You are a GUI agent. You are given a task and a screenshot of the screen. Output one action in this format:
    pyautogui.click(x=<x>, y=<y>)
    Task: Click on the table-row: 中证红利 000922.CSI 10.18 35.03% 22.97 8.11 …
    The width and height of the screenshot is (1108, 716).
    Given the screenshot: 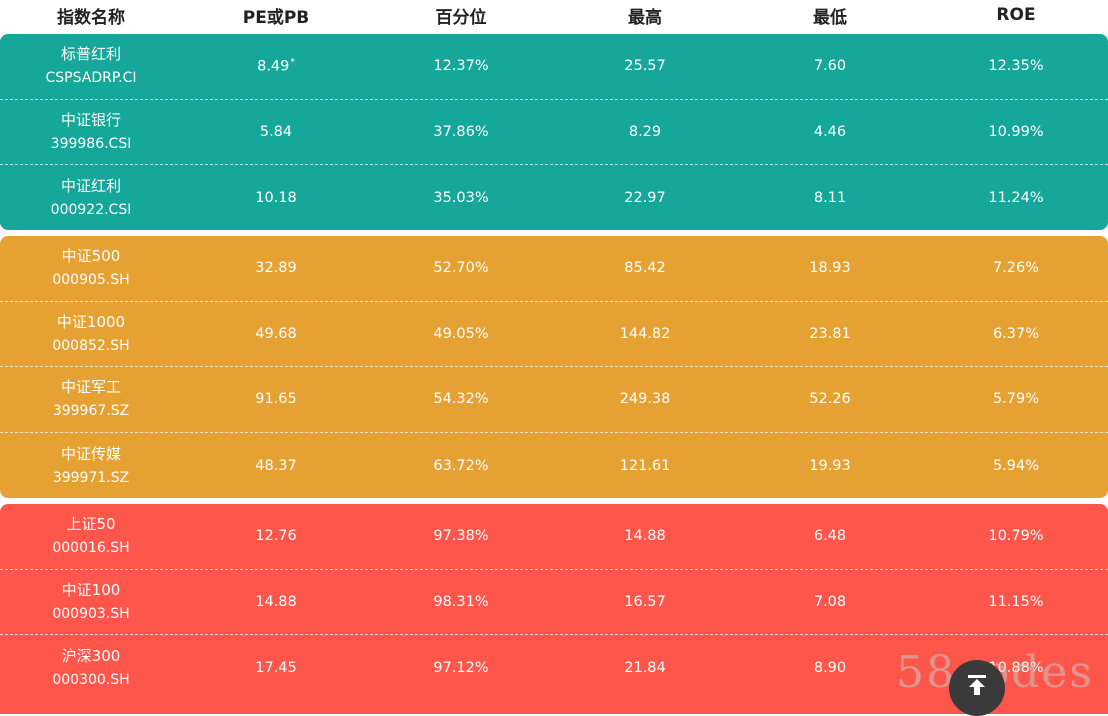 What is the action you would take?
    pyautogui.click(x=554, y=197)
    